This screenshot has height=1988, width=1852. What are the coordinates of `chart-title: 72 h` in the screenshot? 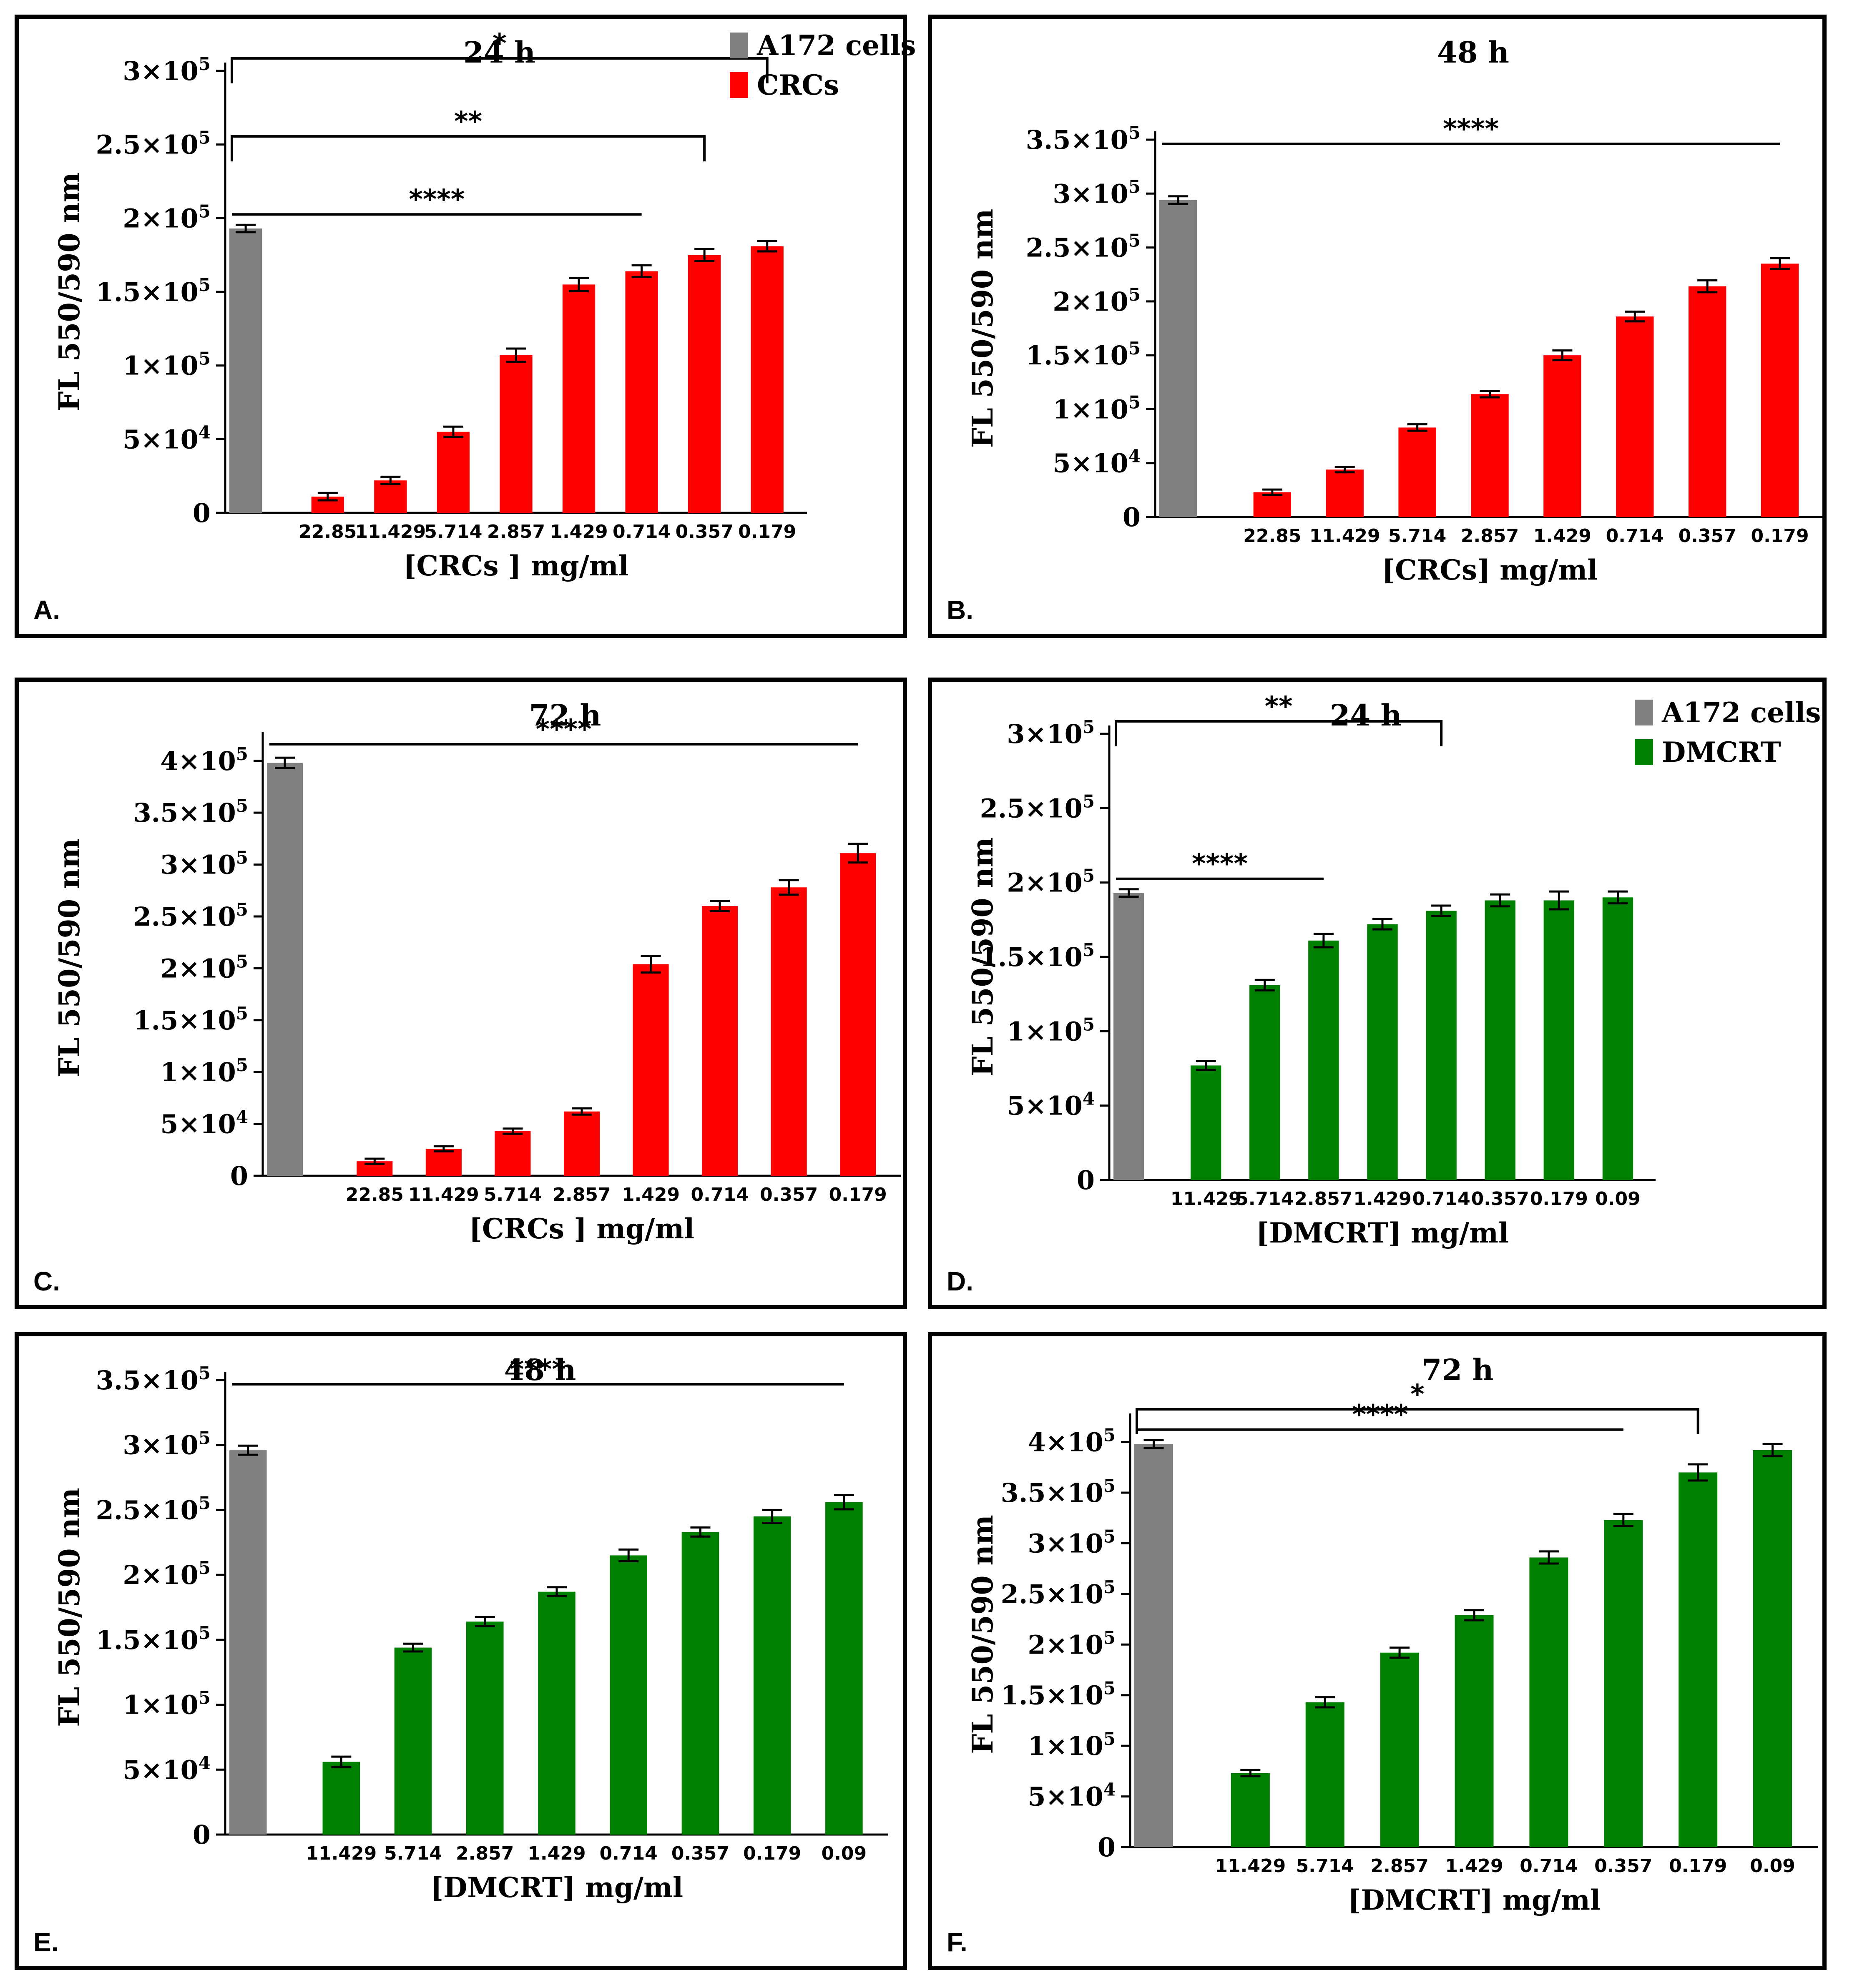 It's located at (1458, 1370).